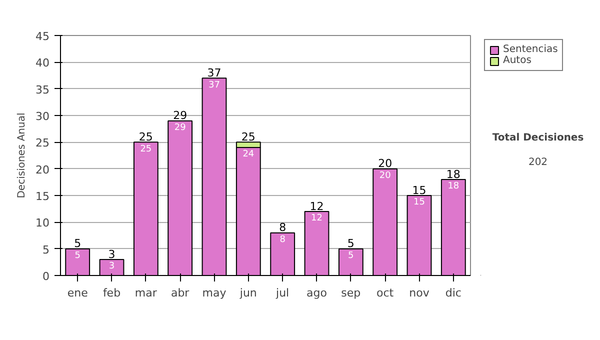 The height and width of the screenshot is (340, 600). I want to click on x-tick-label: ene, so click(77, 293).